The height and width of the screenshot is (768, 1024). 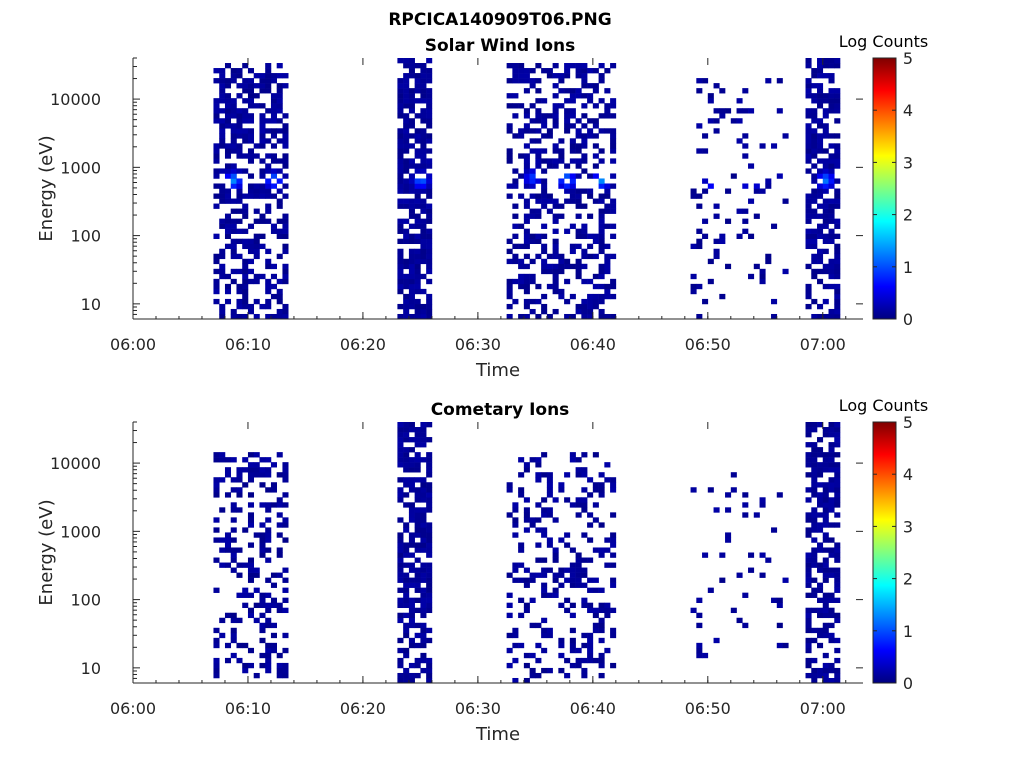 I want to click on colorbar-tick-label: 3, so click(x=908, y=526).